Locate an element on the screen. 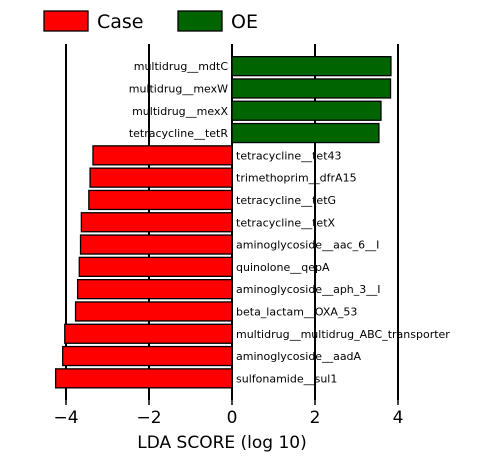  x-axis-title: LDA SCORE (log 10) is located at coordinates (222, 443).